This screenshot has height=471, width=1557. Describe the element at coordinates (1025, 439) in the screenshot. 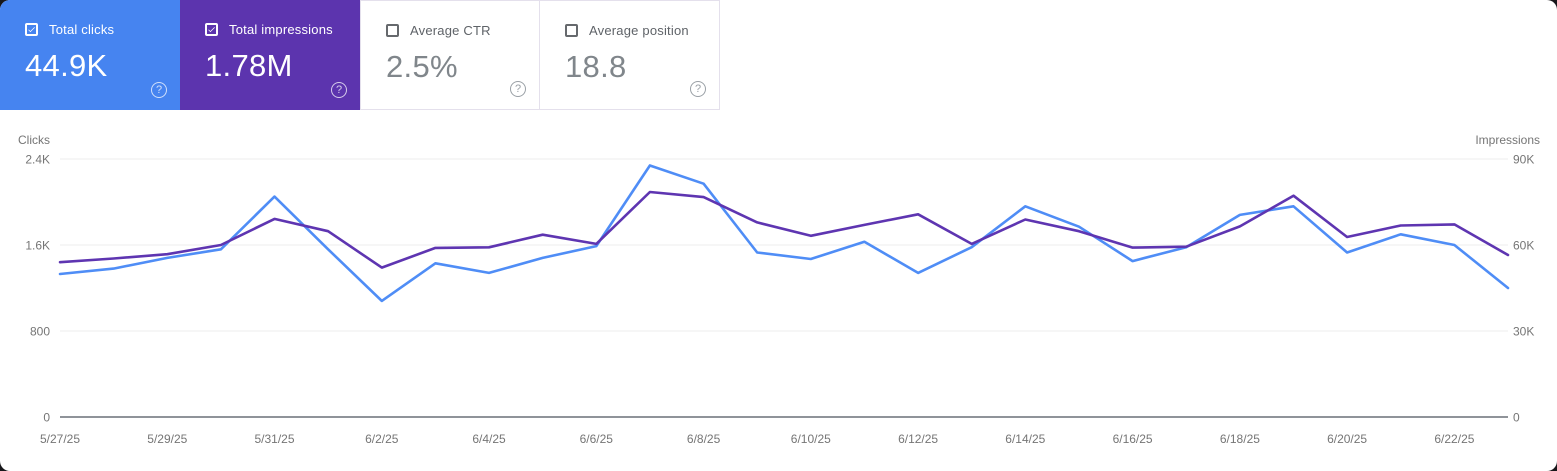

I see `x-axis-label: 6/14/25` at that location.